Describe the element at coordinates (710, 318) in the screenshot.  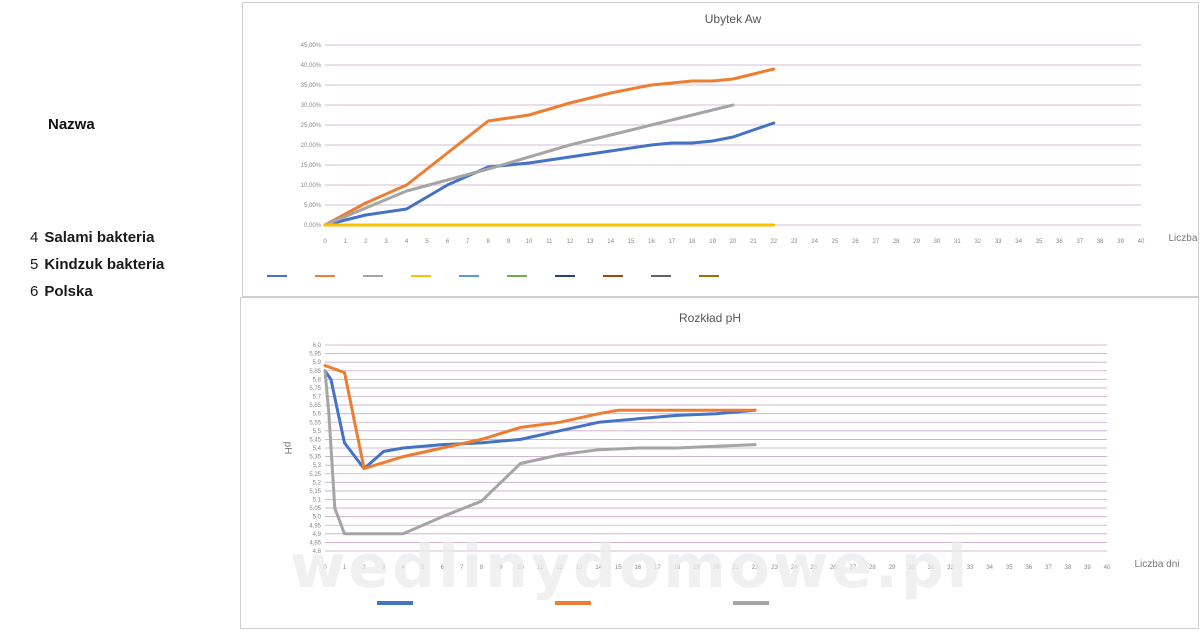
I see `chart-title: Rozkład pH` at that location.